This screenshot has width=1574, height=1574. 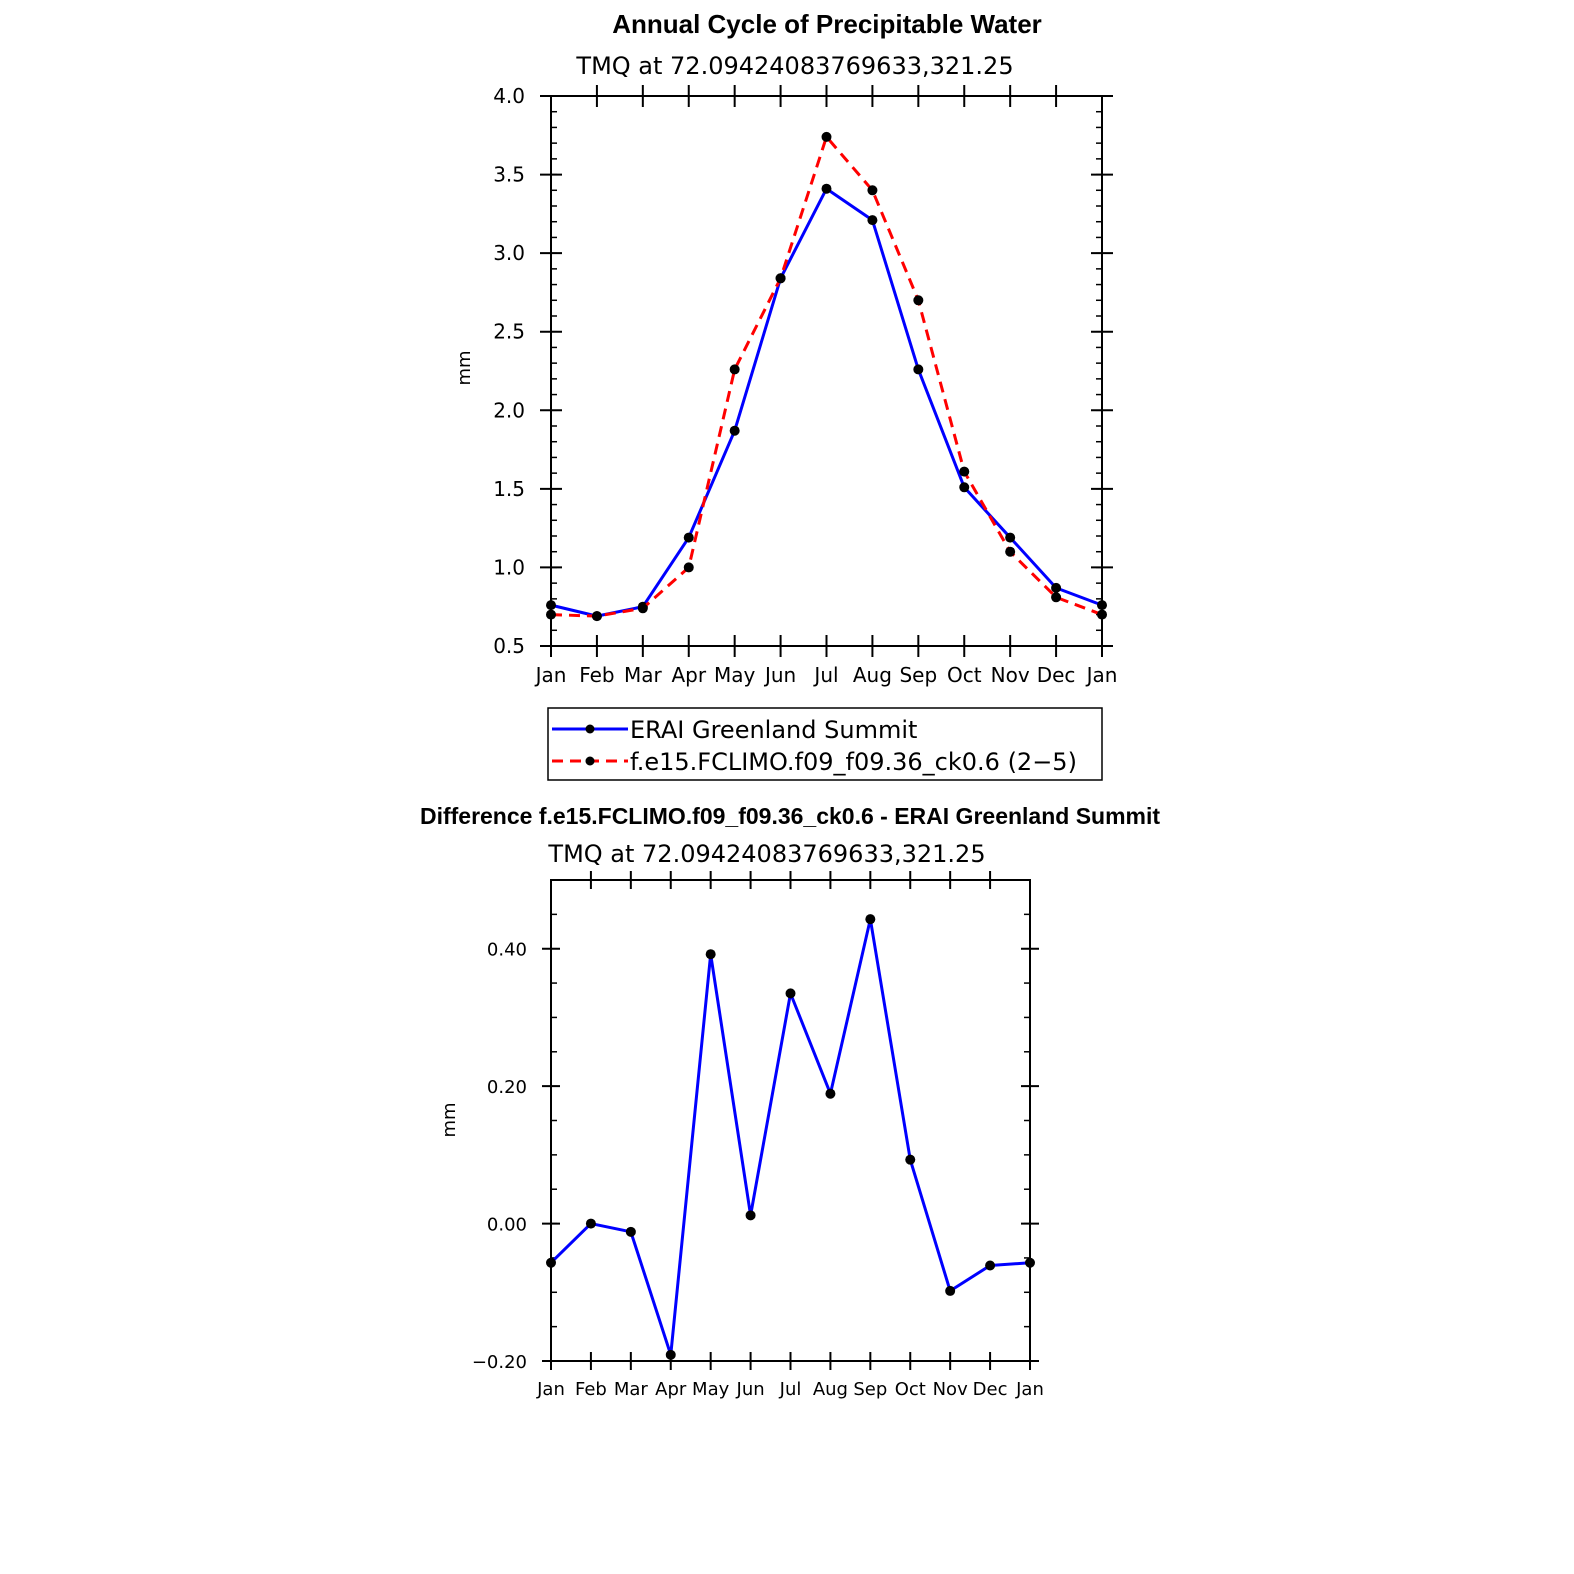 I want to click on y-tick-label: 3.5, so click(x=509, y=175).